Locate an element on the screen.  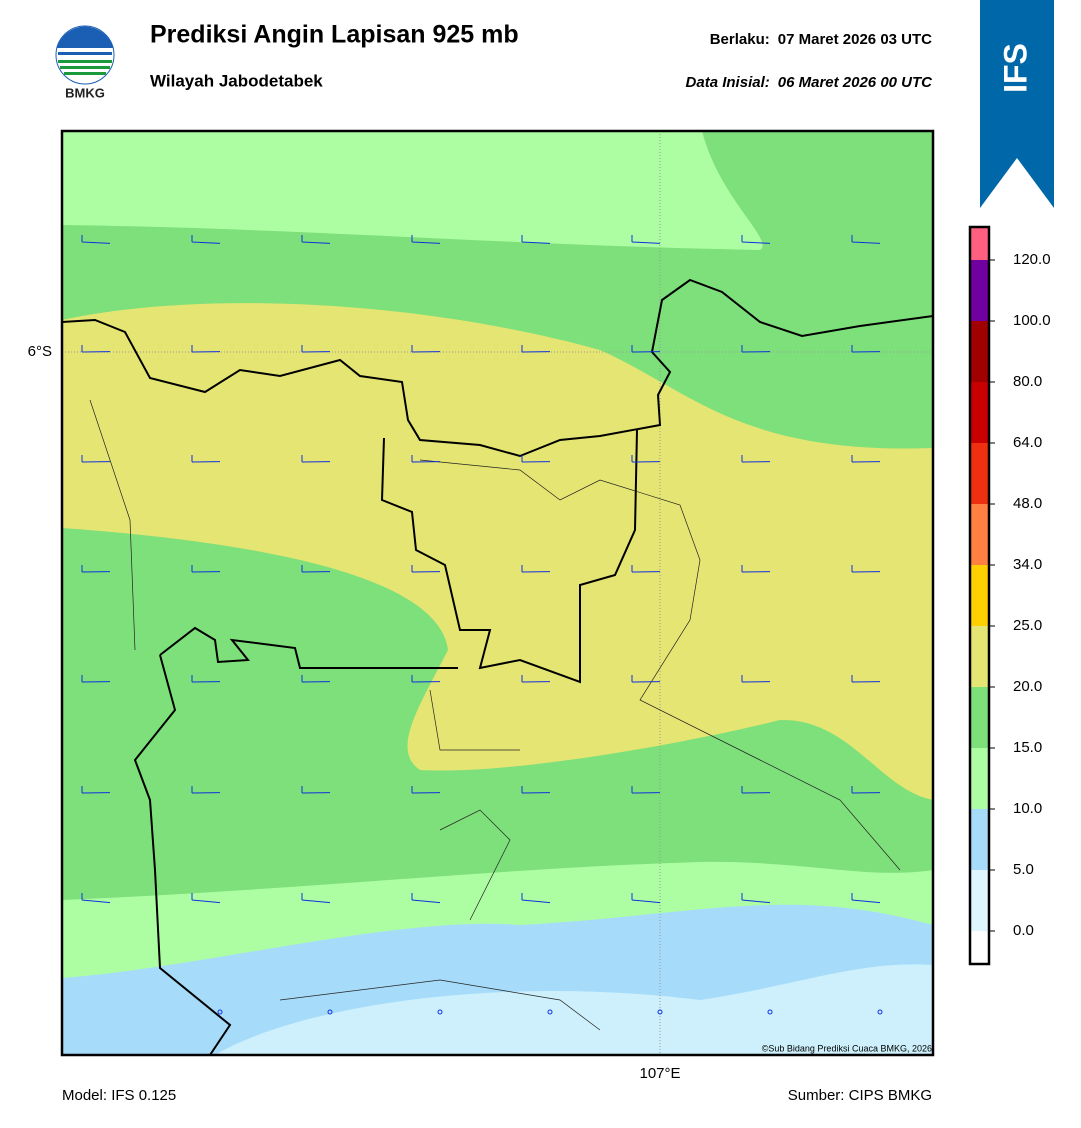
title: Prediksi Angin Lapisan 925 mb is located at coordinates (334, 35).